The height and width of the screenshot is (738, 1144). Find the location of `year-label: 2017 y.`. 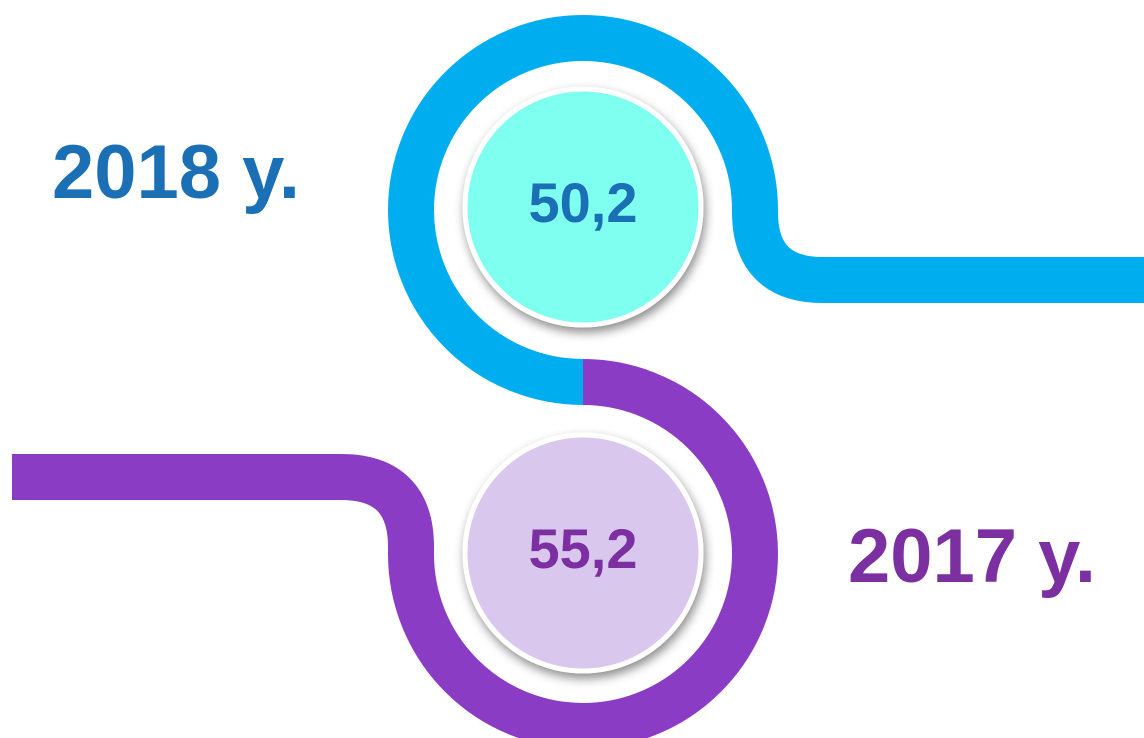

year-label: 2017 y. is located at coordinates (972, 556).